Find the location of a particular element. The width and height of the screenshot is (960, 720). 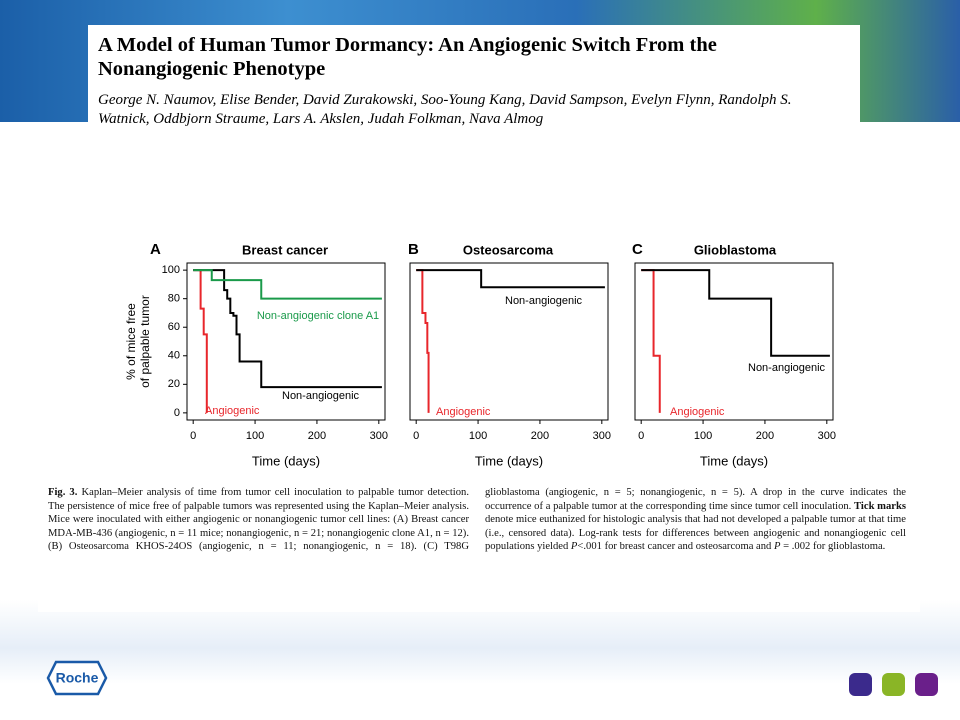

caption-text: = .002 for glioblastoma. is located at coordinates (833, 547).